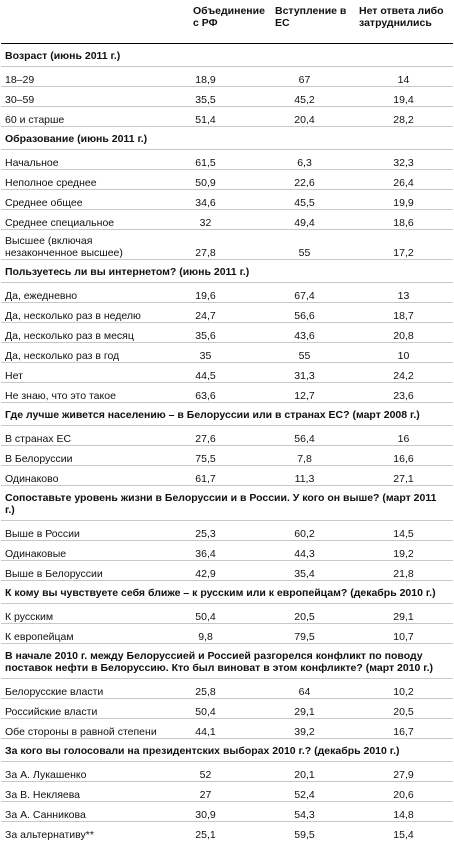 The width and height of the screenshot is (454, 841). I want to click on value-no-answer: 20,8, so click(404, 333).